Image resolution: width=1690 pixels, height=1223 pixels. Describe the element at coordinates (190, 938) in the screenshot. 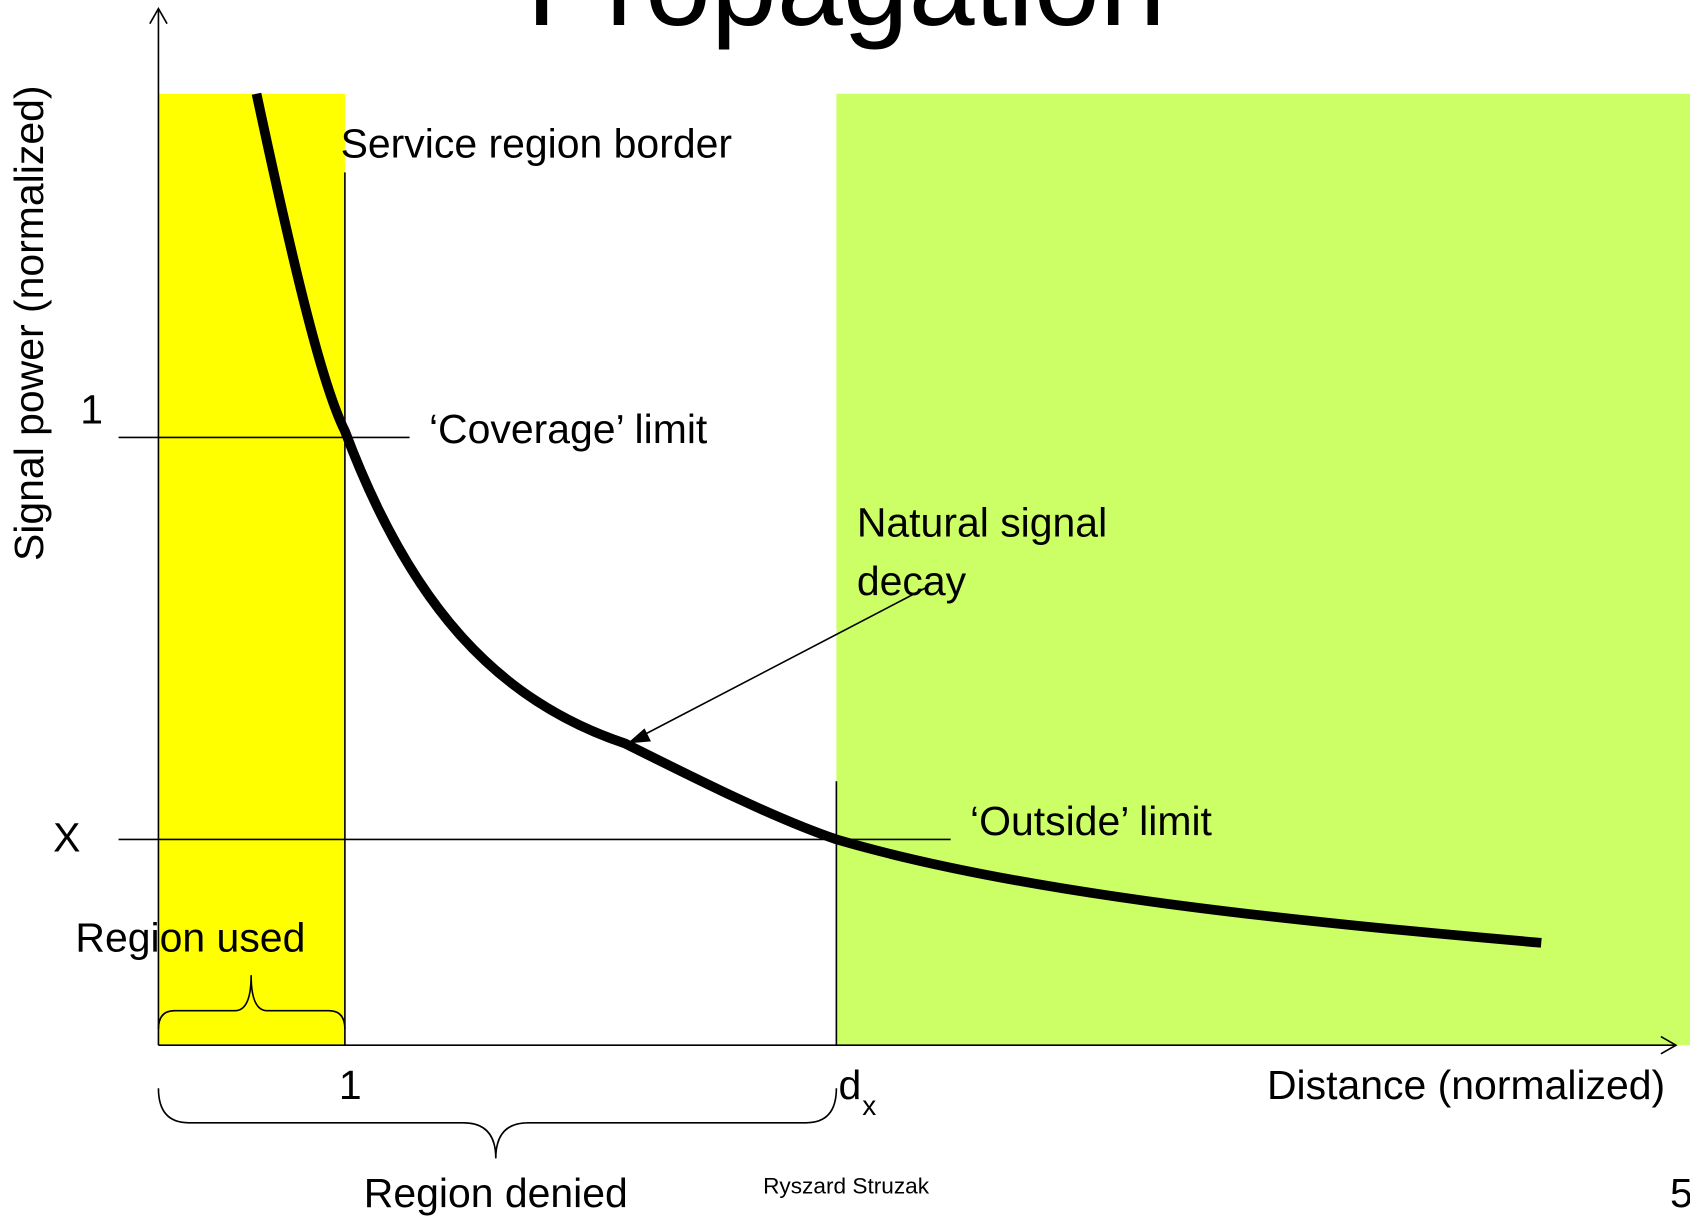

I see `annotation: Region used` at that location.